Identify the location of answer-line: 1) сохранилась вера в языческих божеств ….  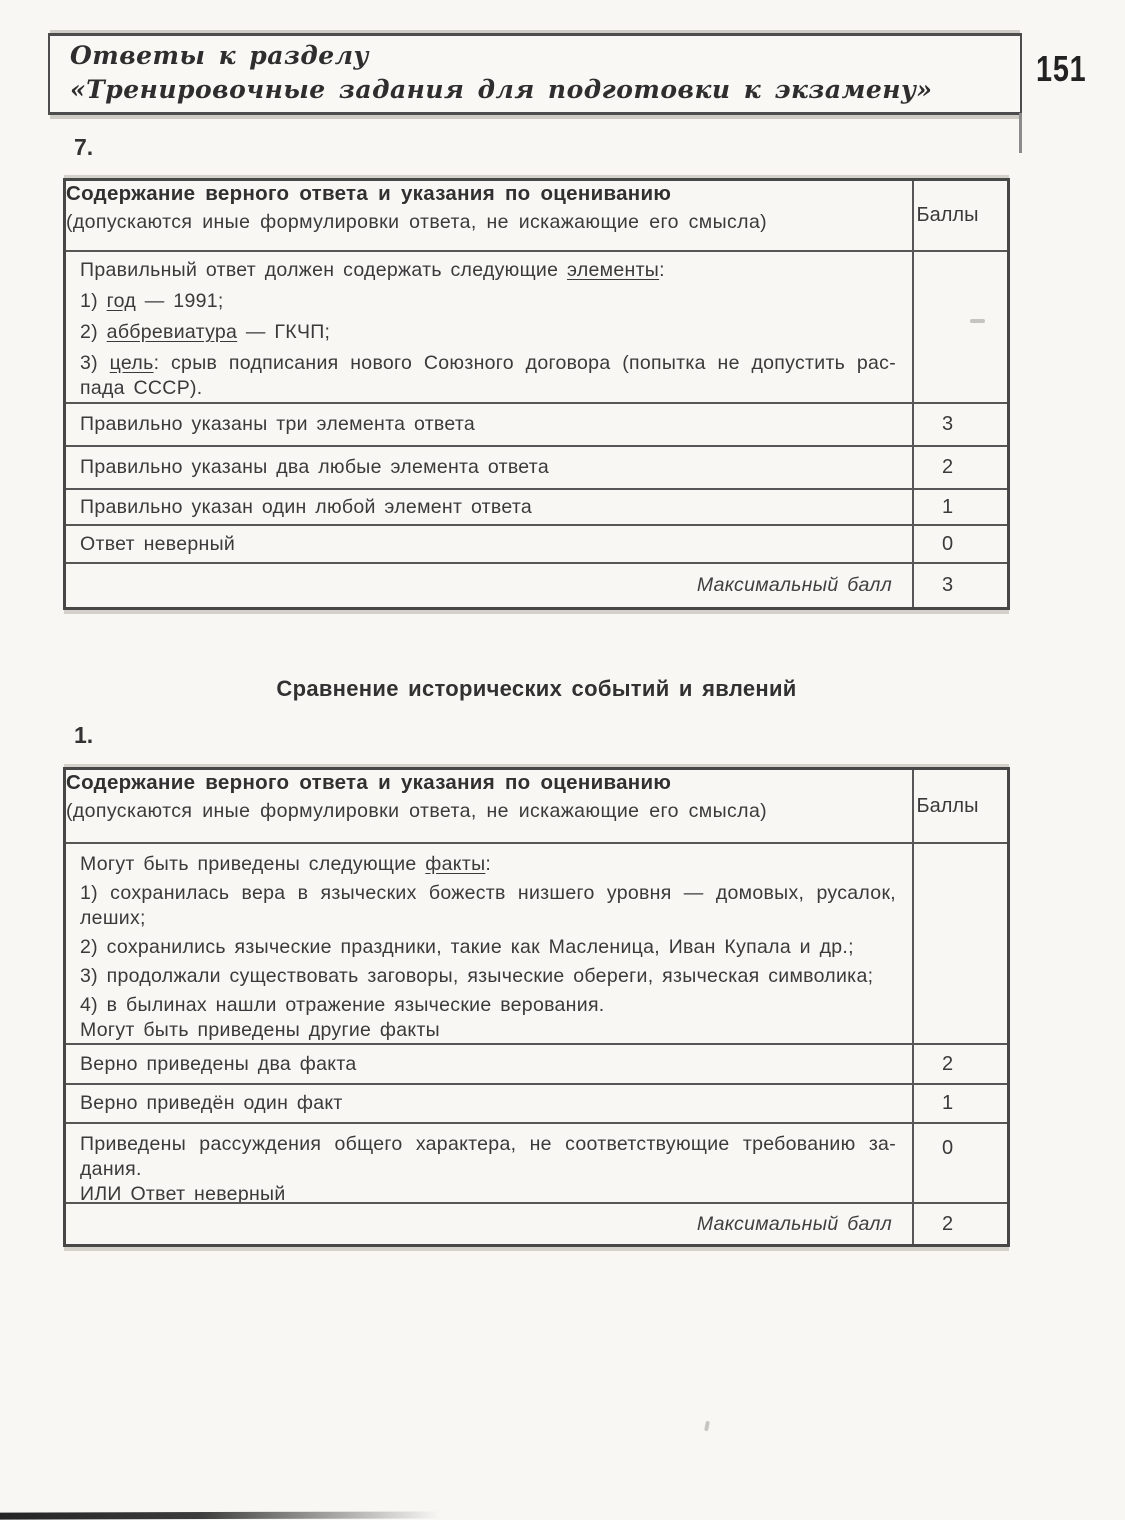
(488, 893).